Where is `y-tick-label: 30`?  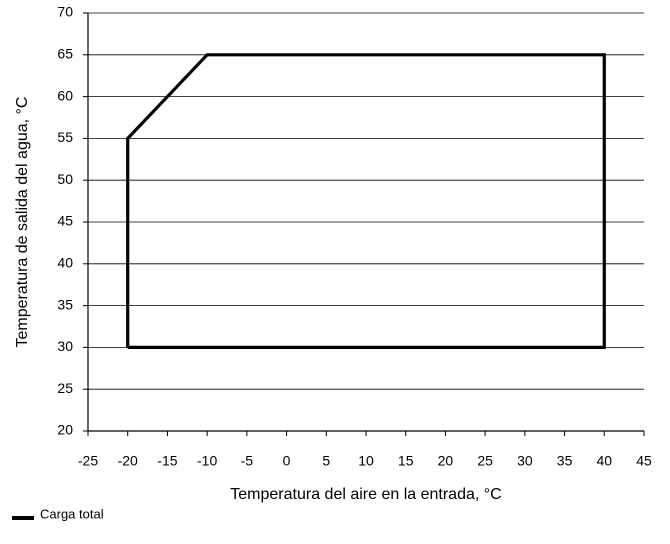
y-tick-label: 30 is located at coordinates (65, 346).